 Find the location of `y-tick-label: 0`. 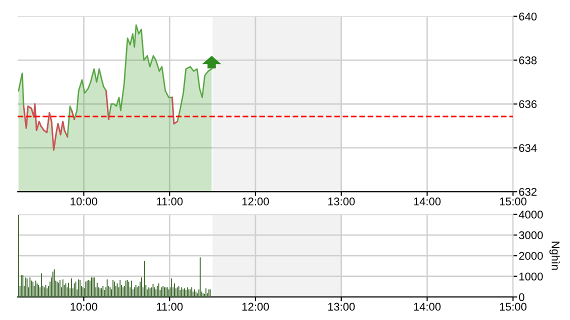

y-tick-label: 0 is located at coordinates (521, 297).